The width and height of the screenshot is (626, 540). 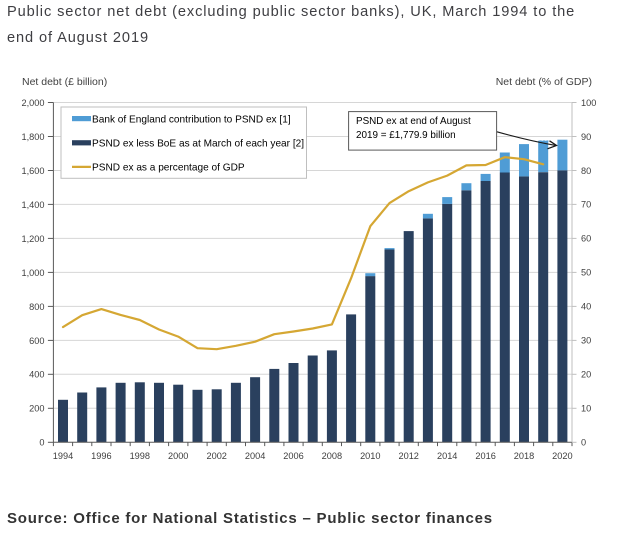 What do you see at coordinates (36, 375) in the screenshot?
I see `svg-text: 400` at bounding box center [36, 375].